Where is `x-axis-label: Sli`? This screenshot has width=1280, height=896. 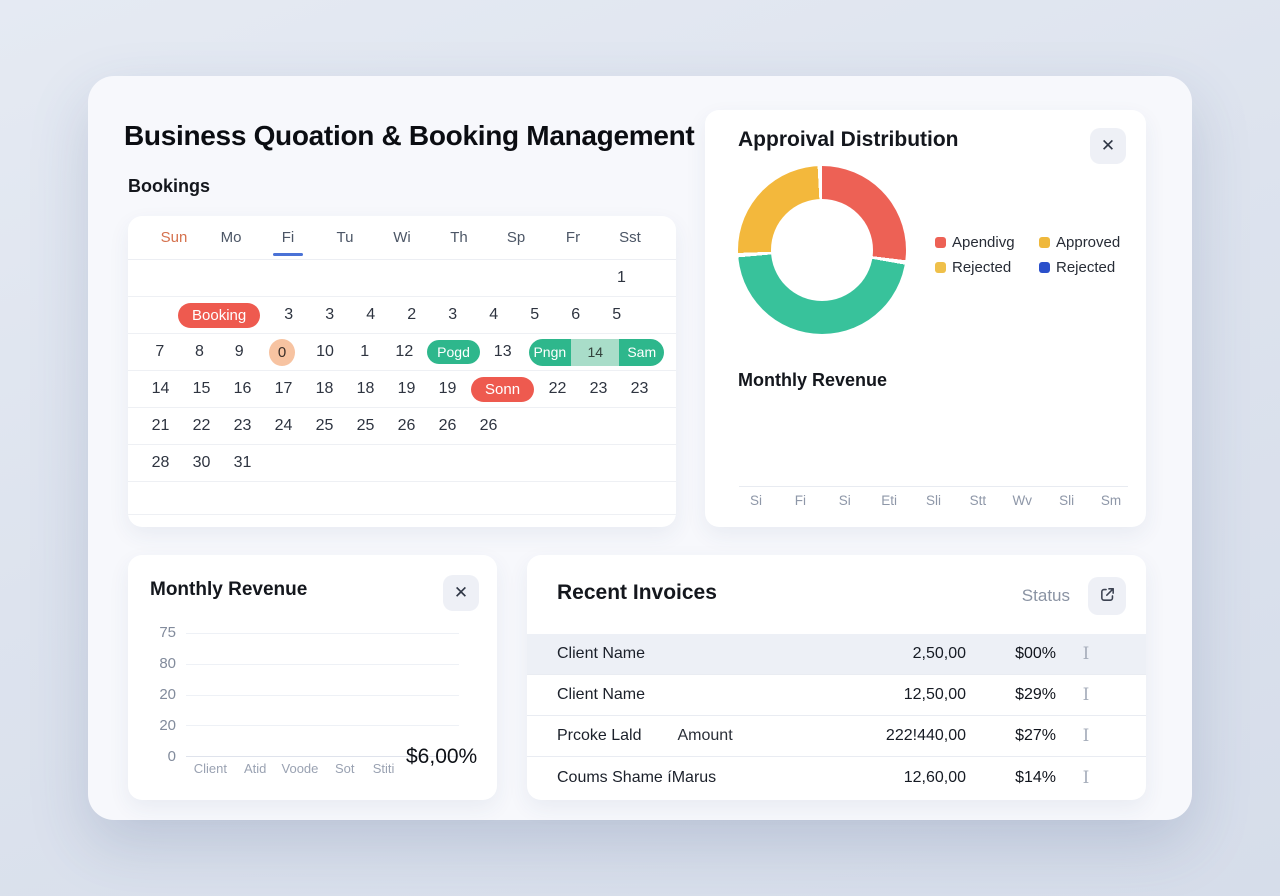
x-axis-label: Sli is located at coordinates (1067, 500).